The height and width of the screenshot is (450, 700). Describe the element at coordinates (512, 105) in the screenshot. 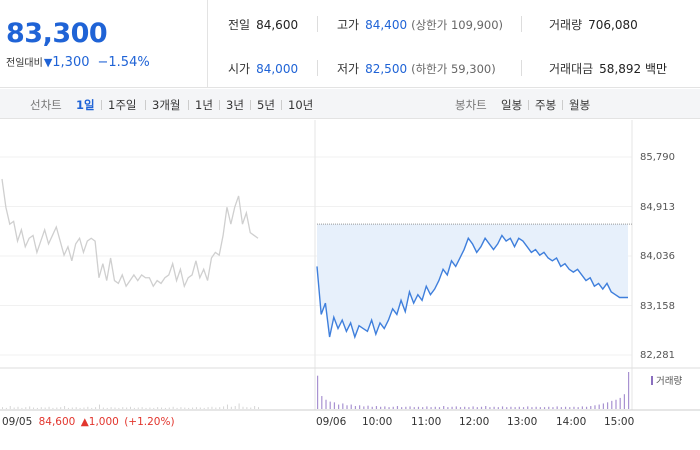

I see `candle-daily: 일봉` at that location.